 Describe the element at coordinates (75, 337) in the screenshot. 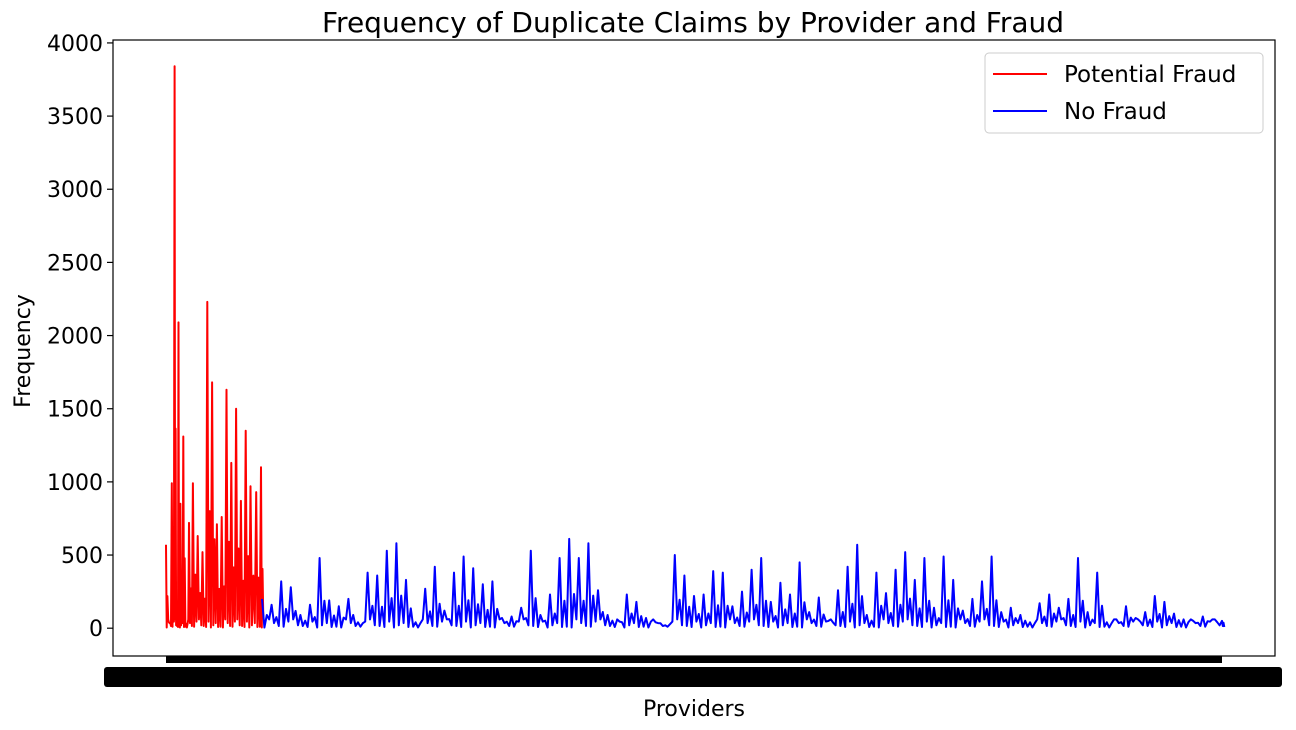

I see `y-tick-label: 2000` at that location.